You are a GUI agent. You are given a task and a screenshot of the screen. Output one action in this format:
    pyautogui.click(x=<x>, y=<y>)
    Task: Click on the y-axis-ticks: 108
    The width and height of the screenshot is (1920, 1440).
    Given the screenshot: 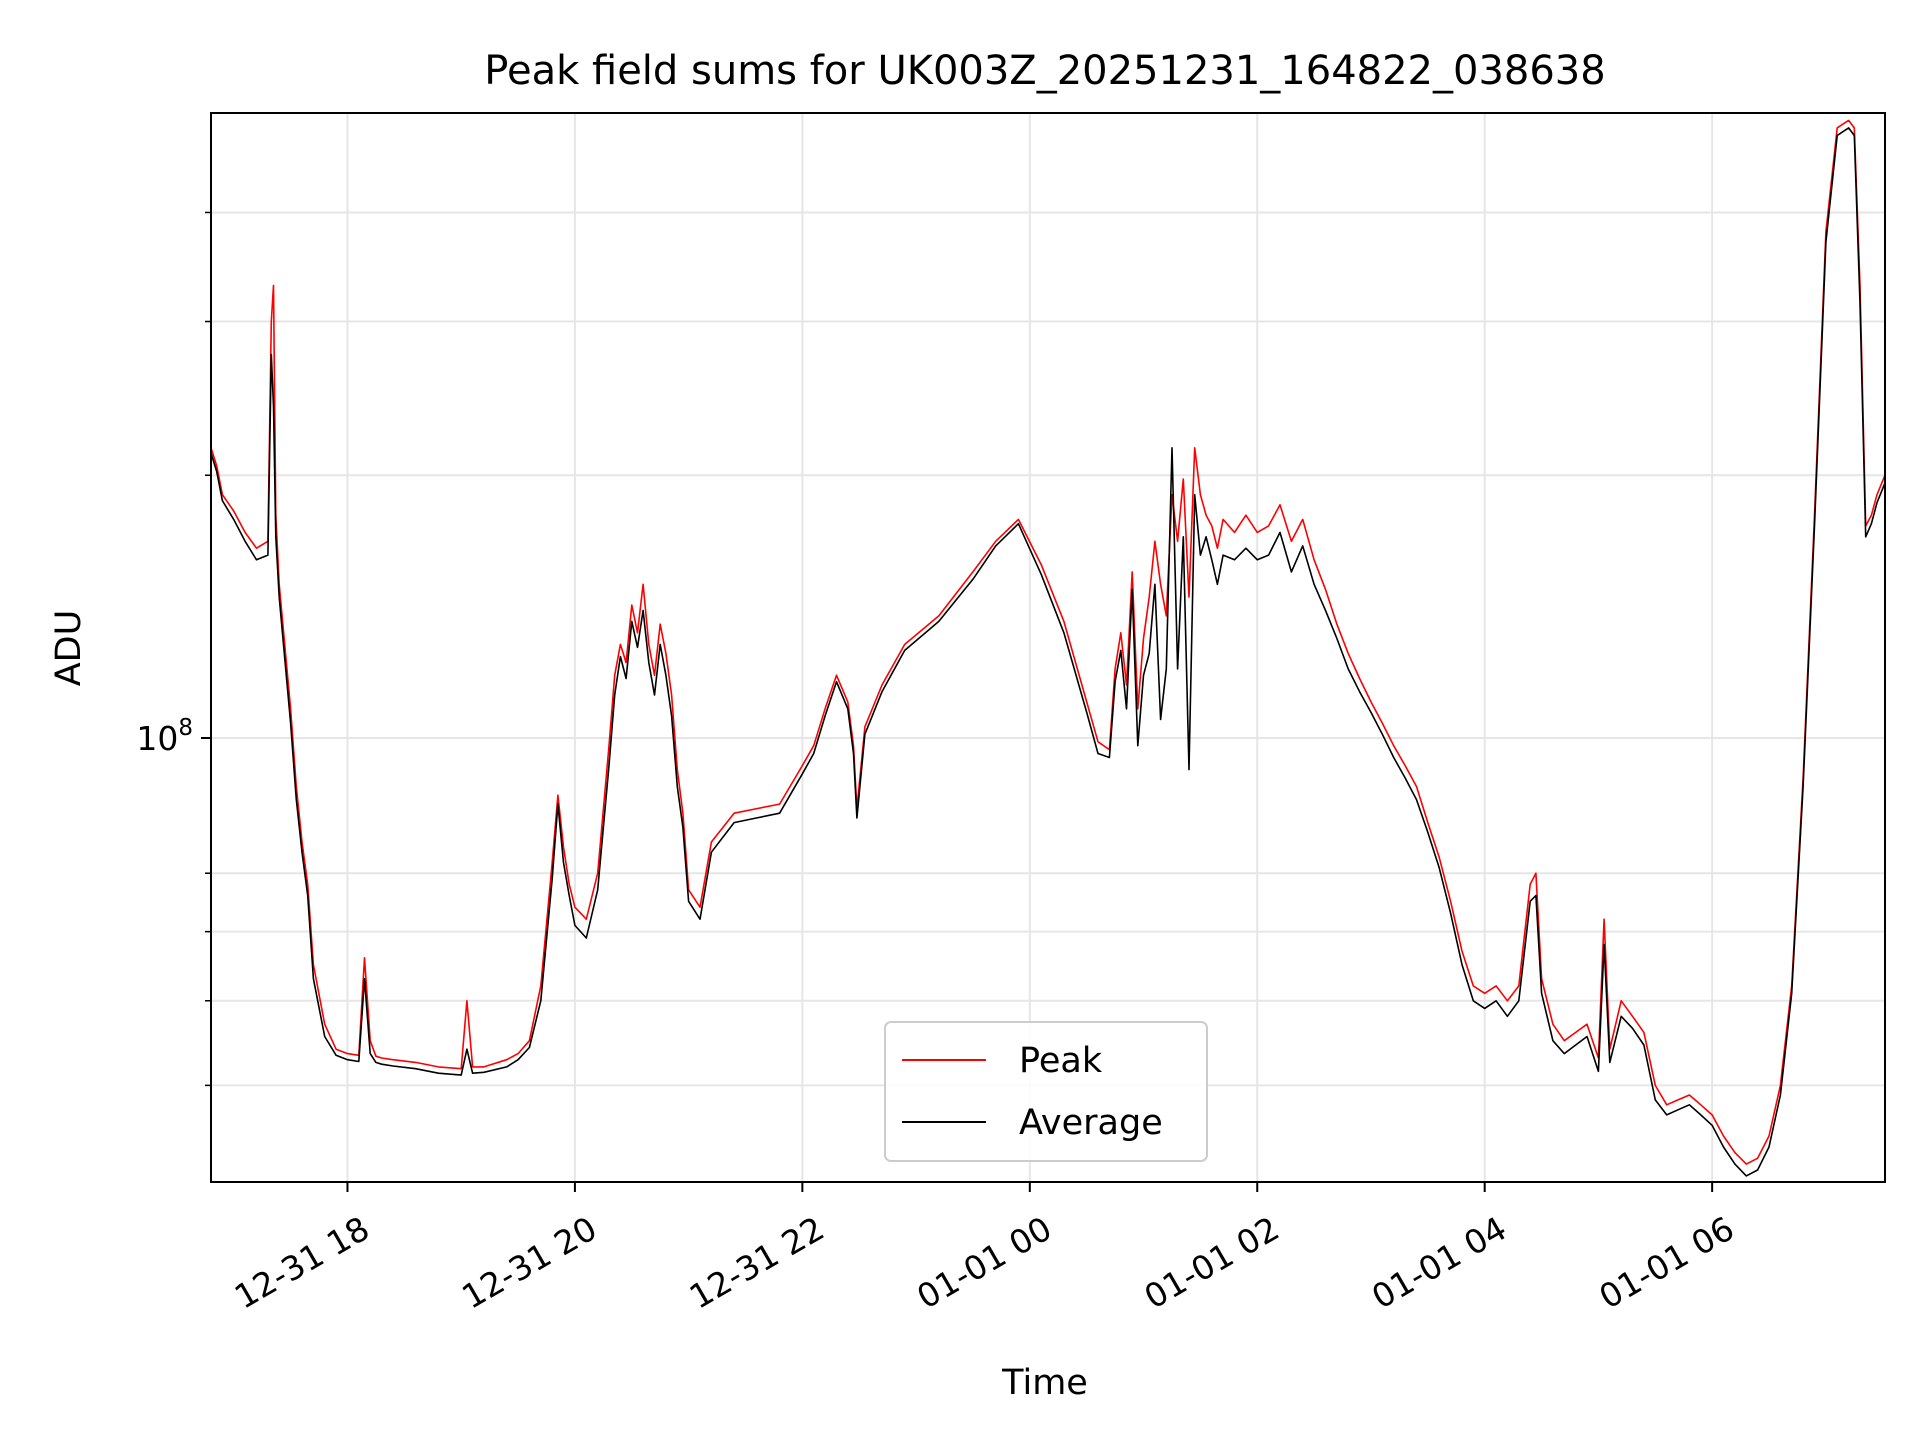 What is the action you would take?
    pyautogui.click(x=173, y=649)
    